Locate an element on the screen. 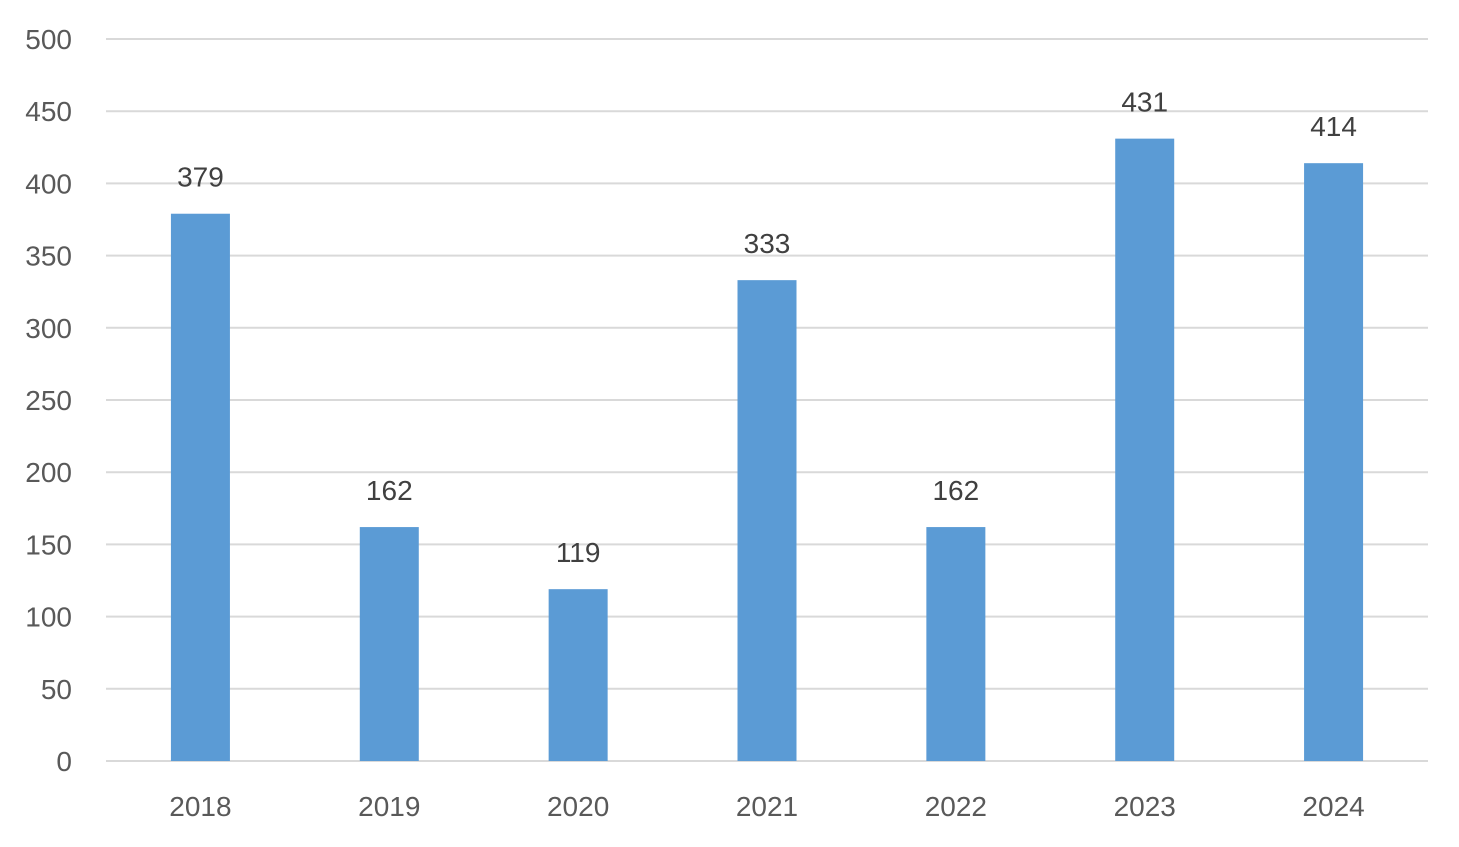  data-label-2021: 333 is located at coordinates (767, 243).